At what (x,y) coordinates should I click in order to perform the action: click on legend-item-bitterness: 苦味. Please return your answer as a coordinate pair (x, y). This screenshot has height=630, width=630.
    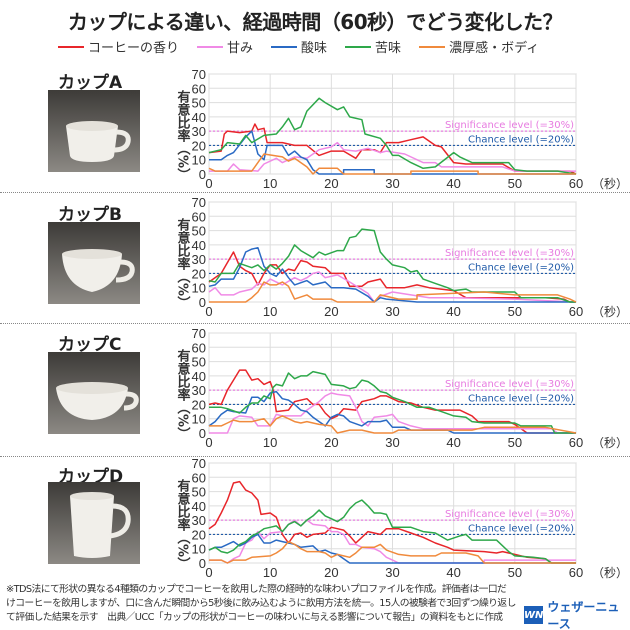
    Looking at the image, I should click on (373, 46).